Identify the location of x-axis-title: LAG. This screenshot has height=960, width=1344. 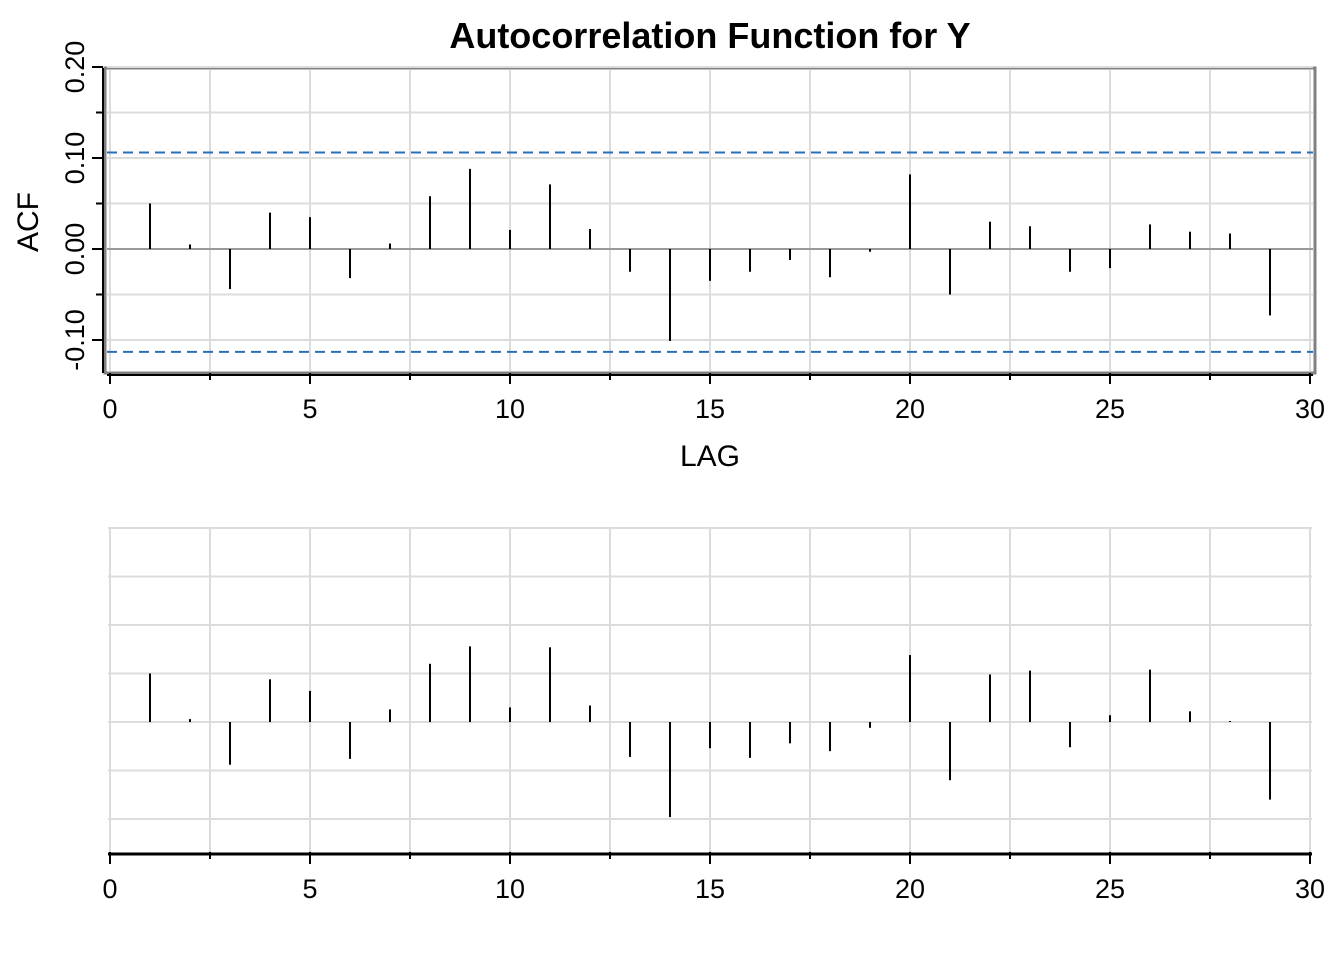
(710, 456).